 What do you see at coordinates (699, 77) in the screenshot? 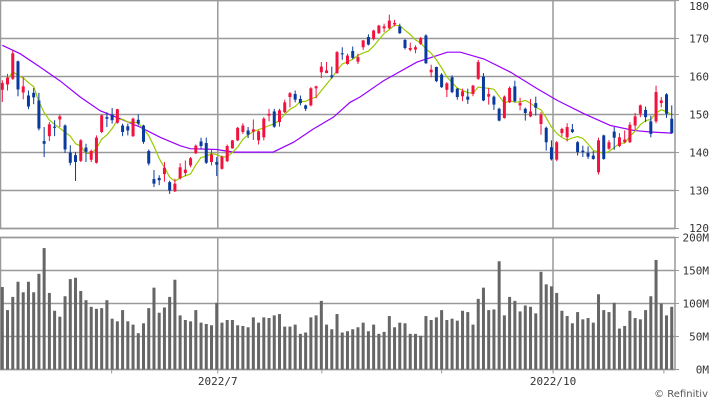
I see `price-tick-label: 160` at bounding box center [699, 77].